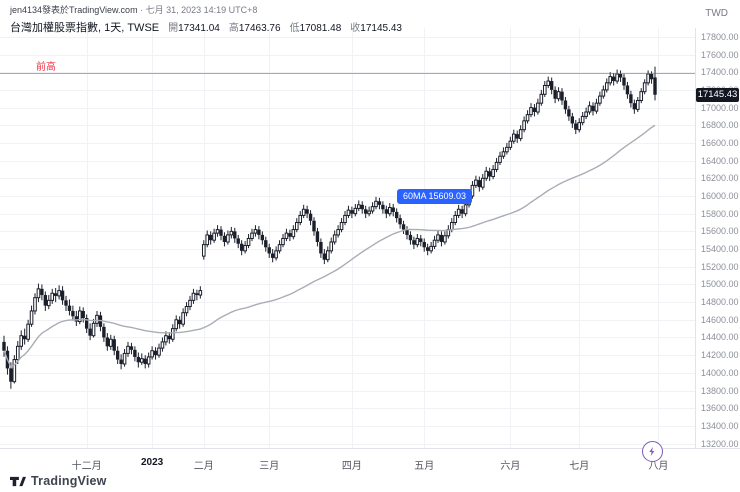  Describe the element at coordinates (85, 28) in the screenshot. I see `symbol-title: 台灣加權股票指數, 1天, TWSE` at that location.